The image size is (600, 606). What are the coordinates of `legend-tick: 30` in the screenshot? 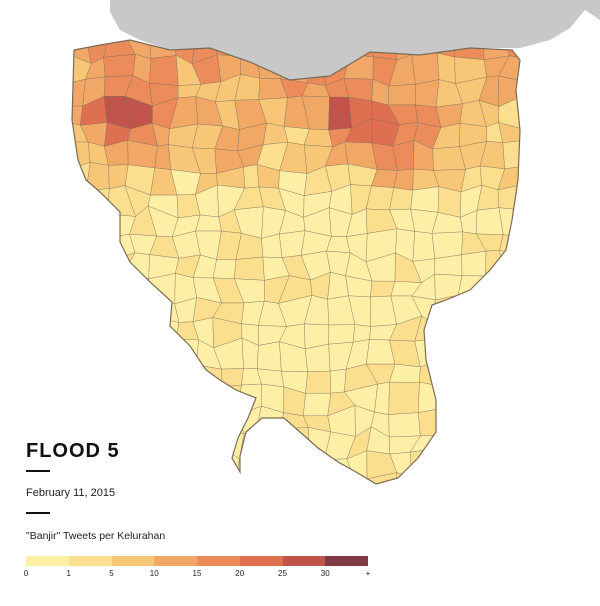 It's located at (325, 573).